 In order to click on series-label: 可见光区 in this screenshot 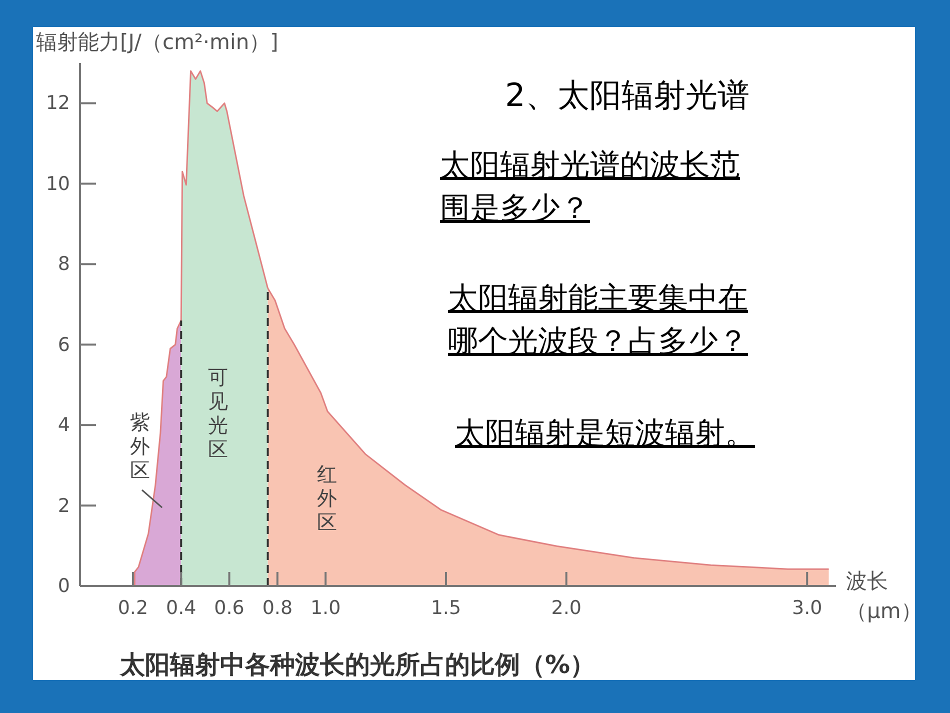, I will do `click(218, 413)`.